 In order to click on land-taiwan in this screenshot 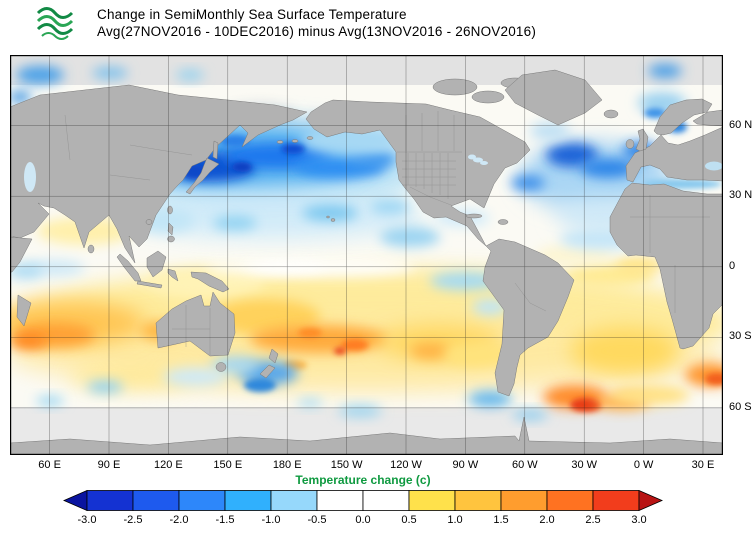, I will do `click(170, 210)`.